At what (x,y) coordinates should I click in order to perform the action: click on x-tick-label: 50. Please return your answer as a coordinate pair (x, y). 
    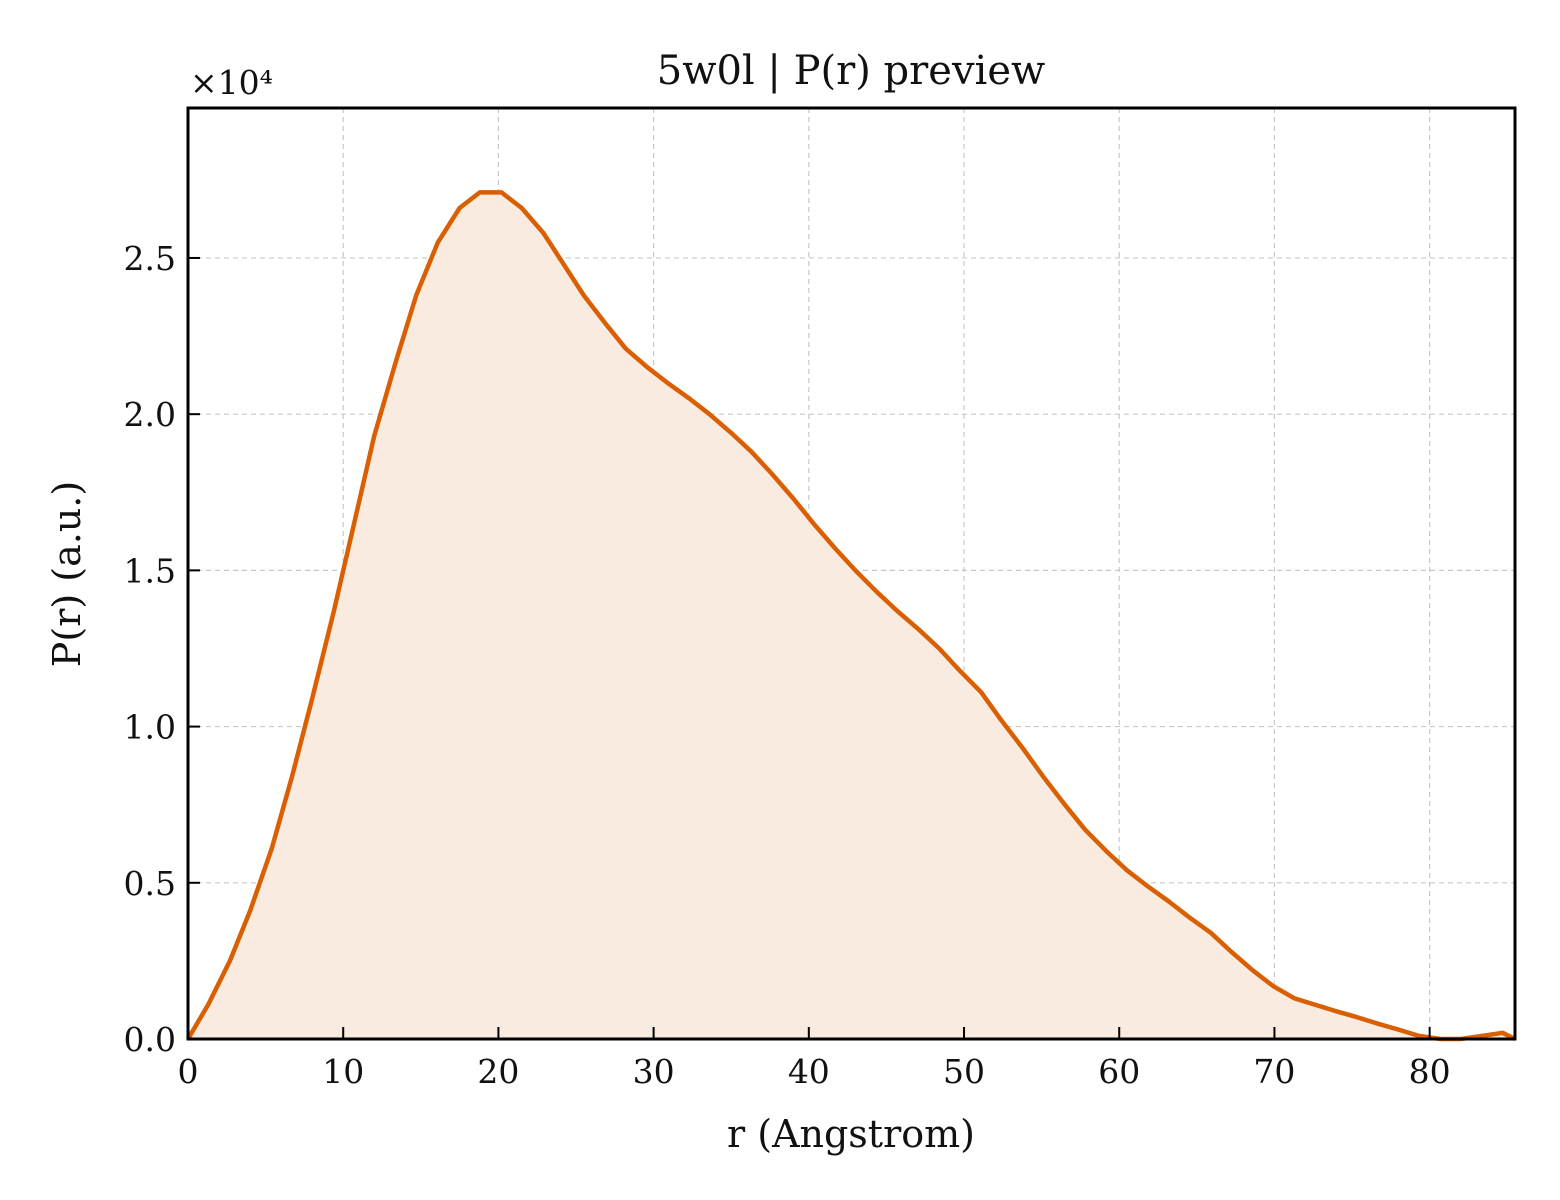
    Looking at the image, I should click on (964, 1071).